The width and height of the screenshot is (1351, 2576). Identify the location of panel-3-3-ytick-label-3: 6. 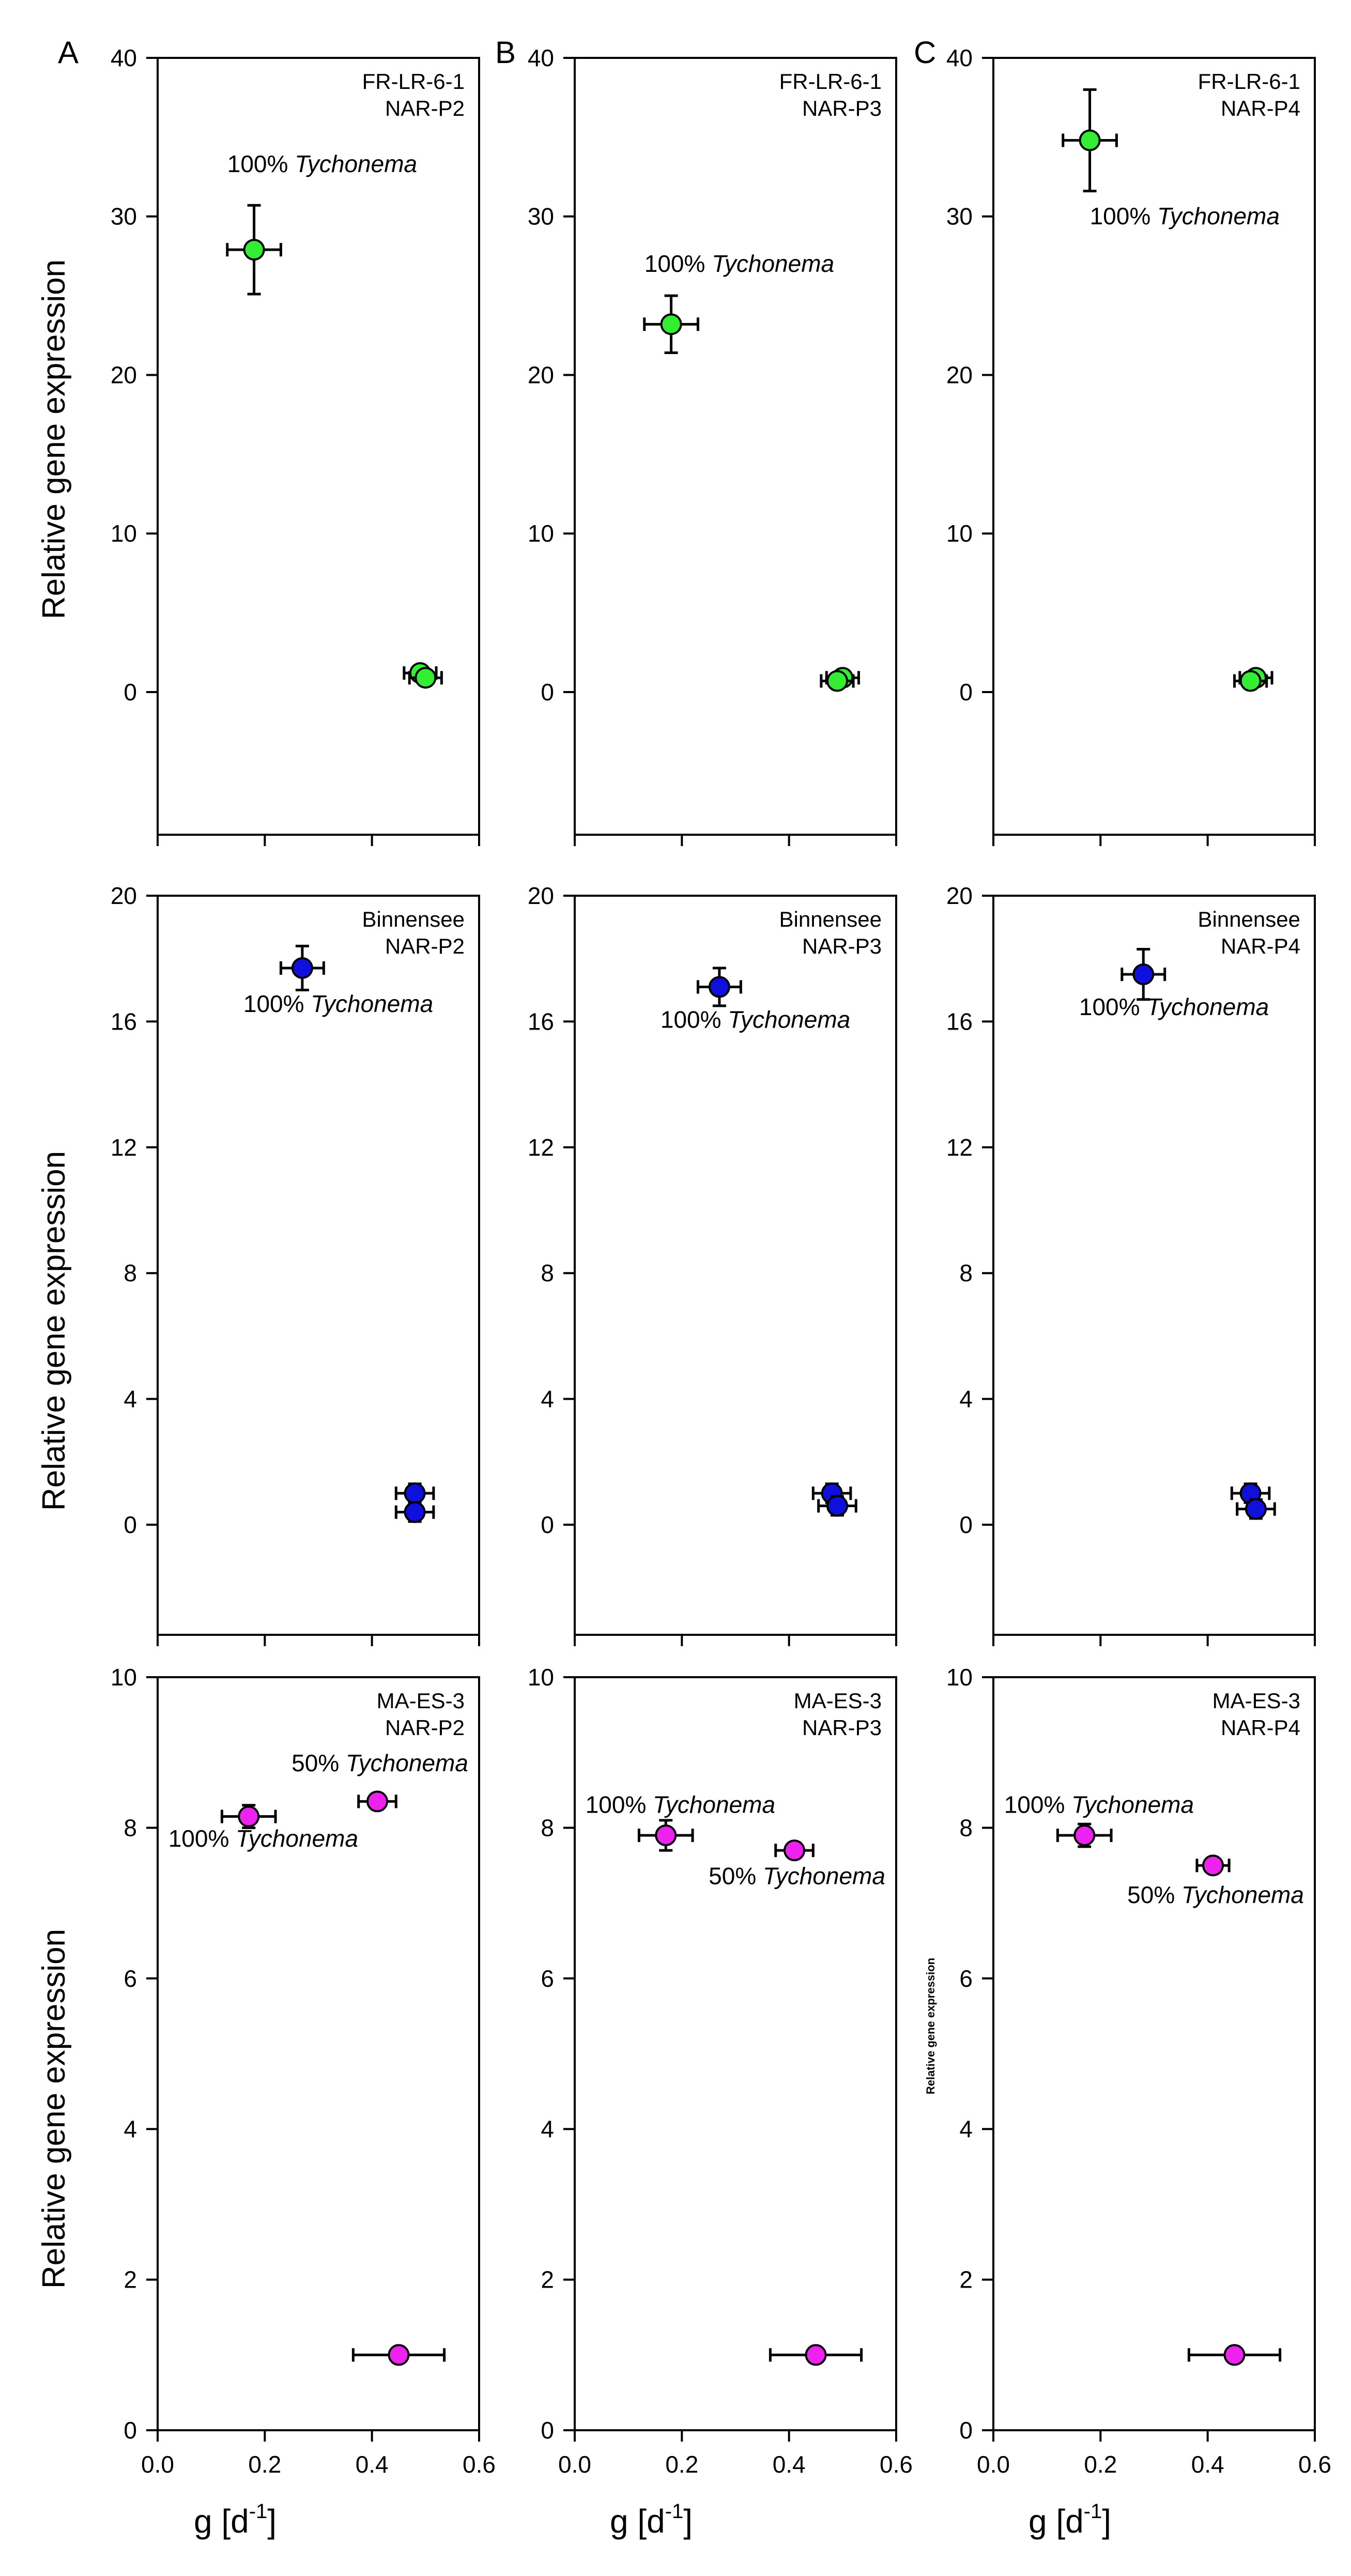
(966, 1978).